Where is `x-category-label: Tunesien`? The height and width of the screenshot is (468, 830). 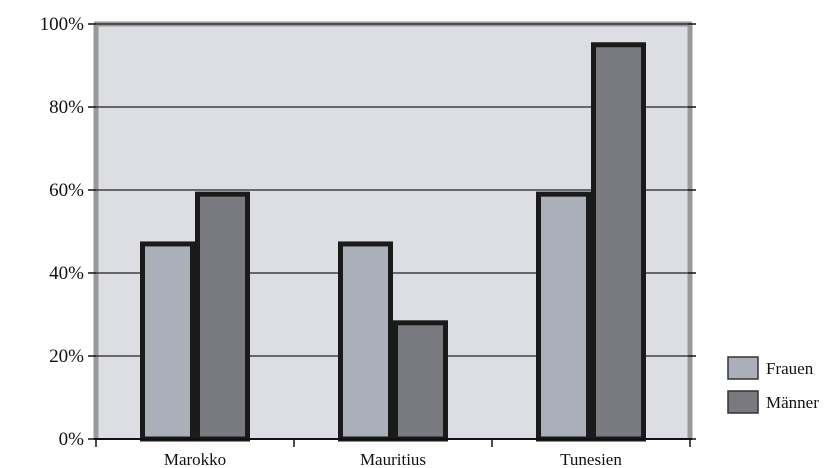 x-category-label: Tunesien is located at coordinates (591, 459).